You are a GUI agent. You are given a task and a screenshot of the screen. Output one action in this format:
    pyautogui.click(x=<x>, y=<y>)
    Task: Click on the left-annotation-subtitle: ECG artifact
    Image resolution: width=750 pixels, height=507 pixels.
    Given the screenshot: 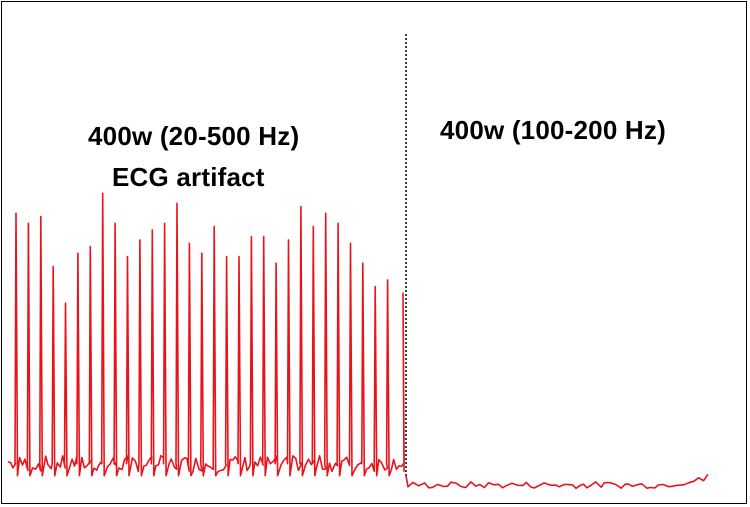 What is the action you would take?
    pyautogui.click(x=188, y=177)
    